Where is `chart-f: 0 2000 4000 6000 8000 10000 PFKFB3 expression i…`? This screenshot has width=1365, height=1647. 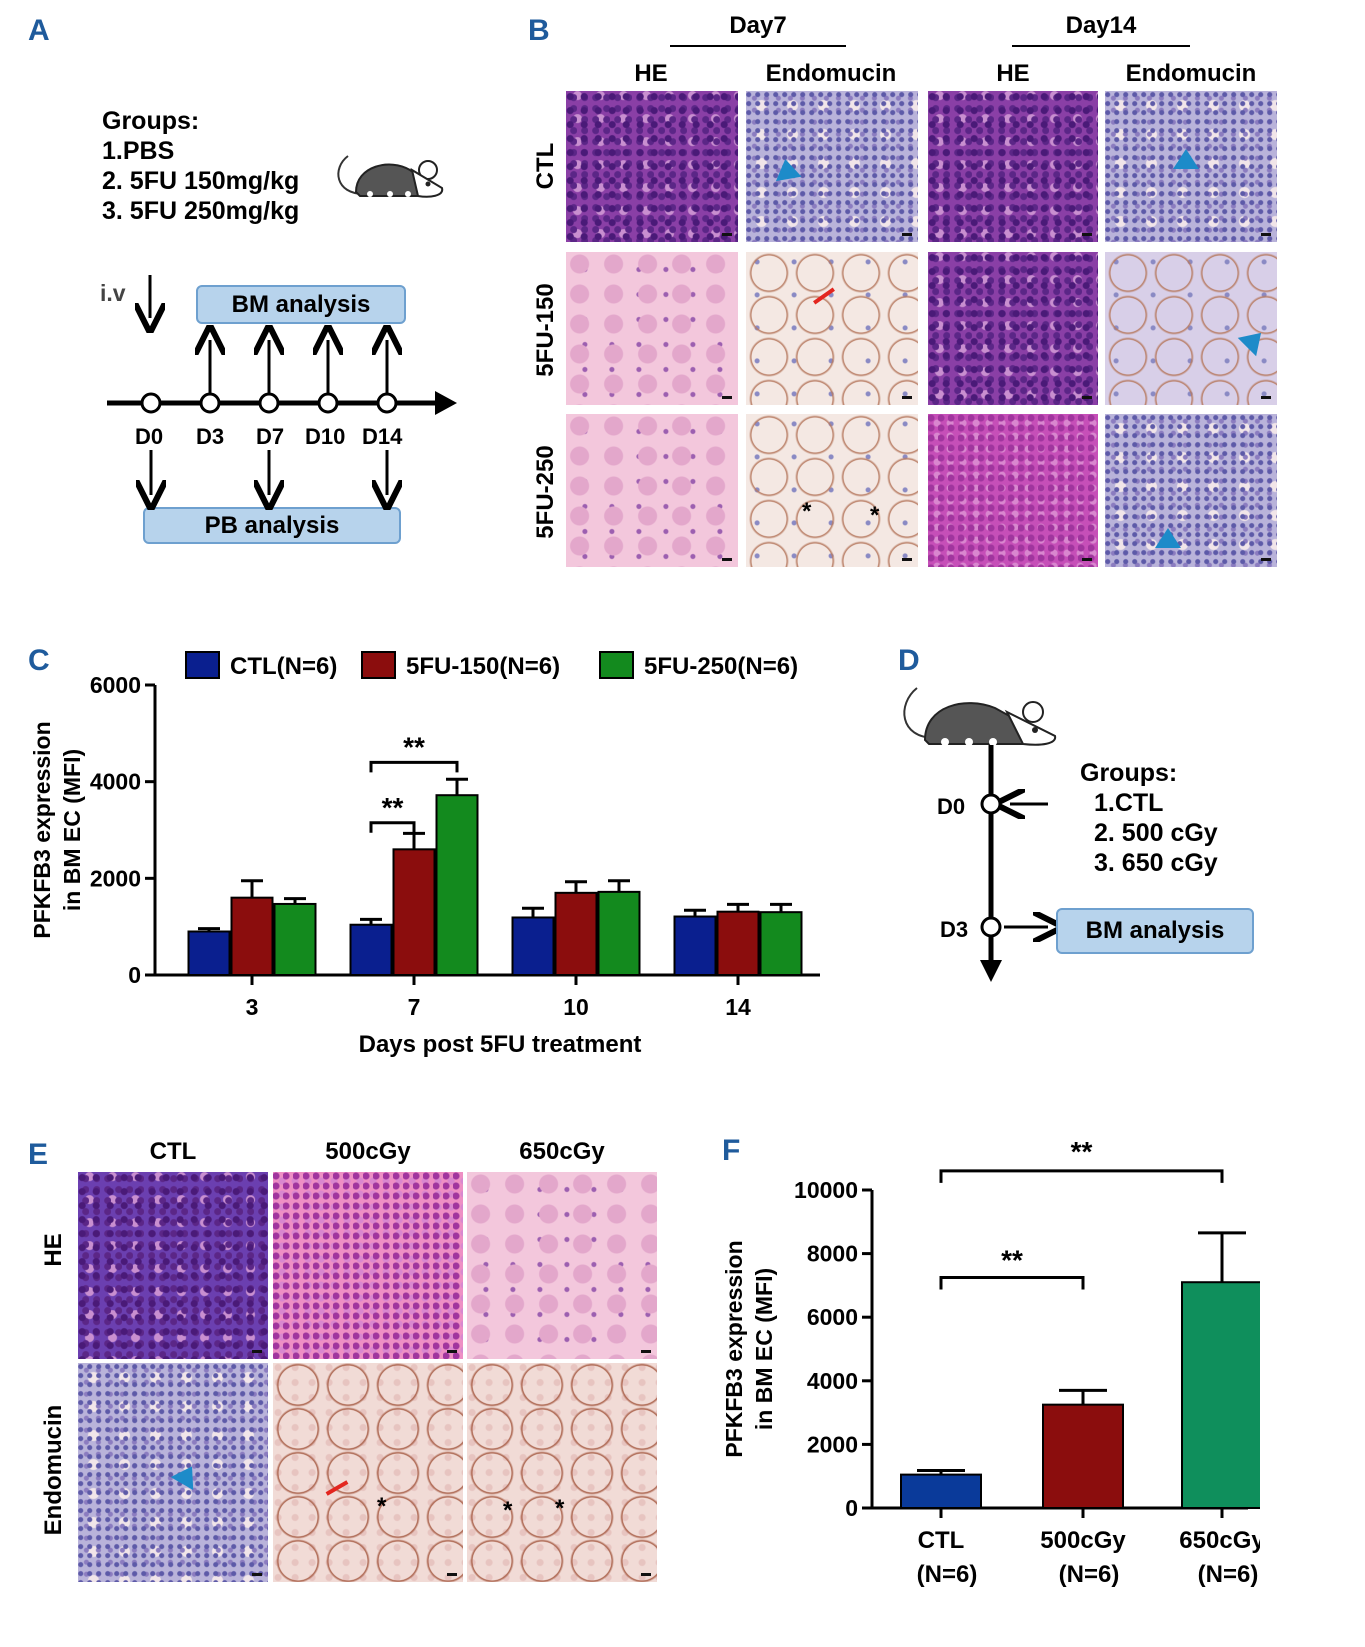 chart-f: 0 2000 4000 6000 8000 10000 PFKFB3 expression i… is located at coordinates (990, 1362).